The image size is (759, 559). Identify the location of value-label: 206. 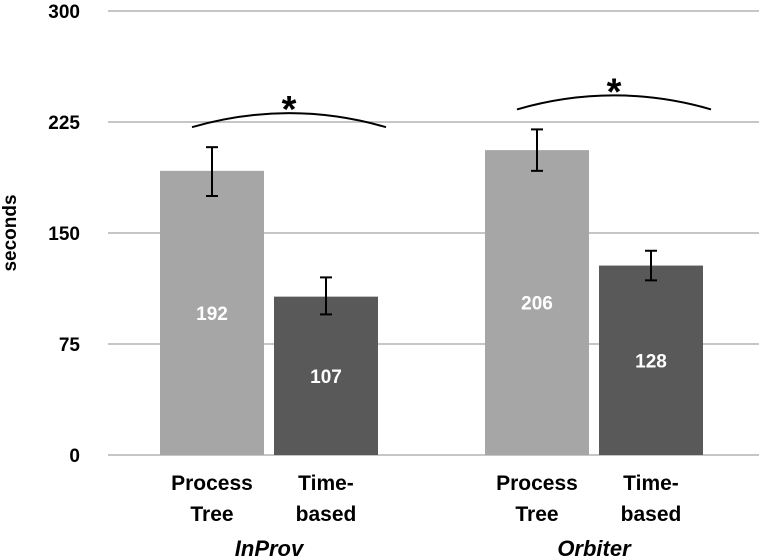
(537, 304).